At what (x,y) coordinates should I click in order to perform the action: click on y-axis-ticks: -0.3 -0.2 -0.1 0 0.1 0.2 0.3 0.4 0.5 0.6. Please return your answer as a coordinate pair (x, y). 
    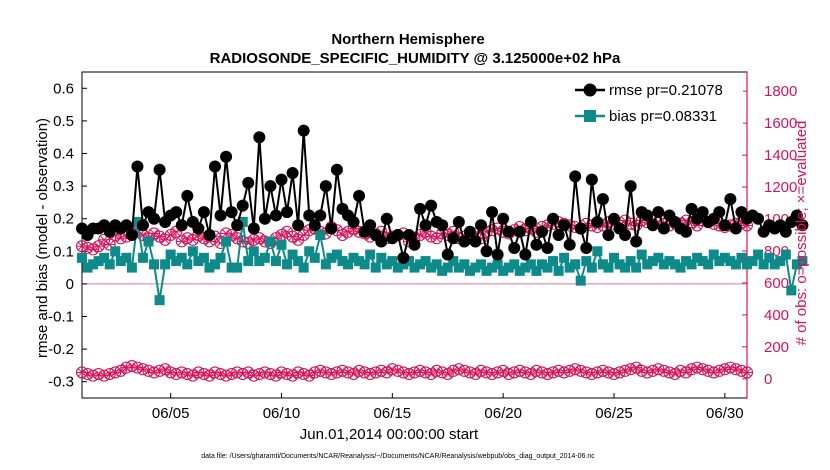
    Looking at the image, I should click on (67, 235).